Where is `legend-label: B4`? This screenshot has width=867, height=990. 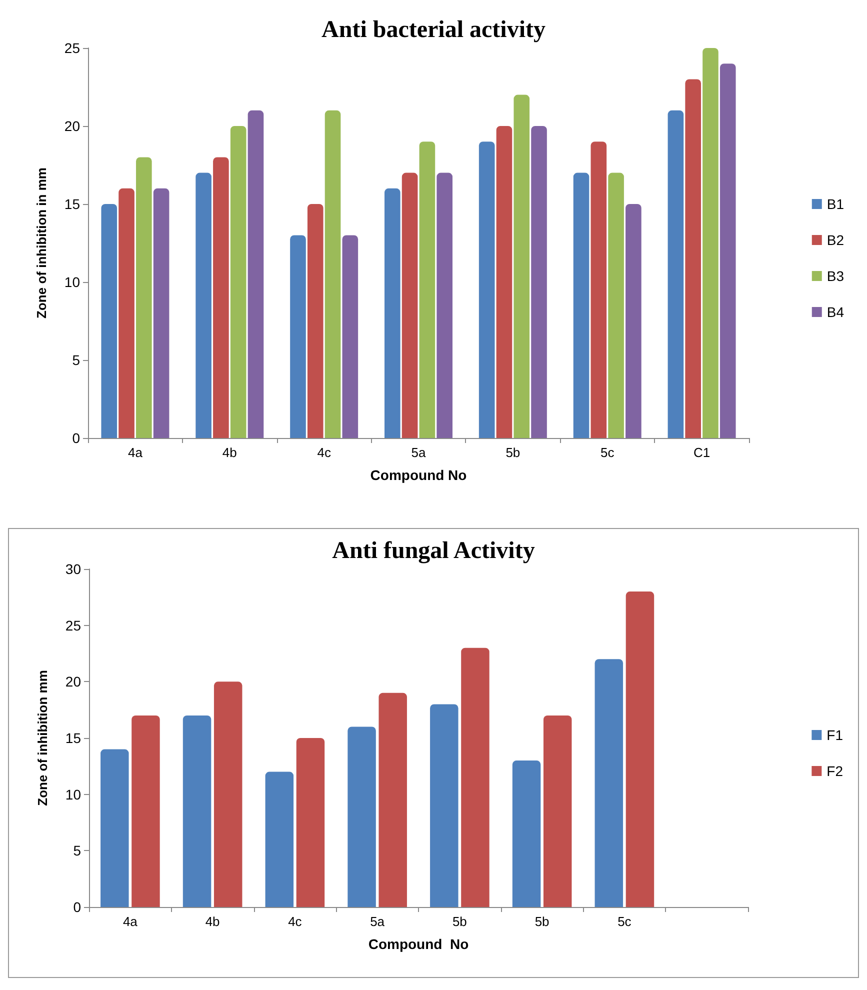 legend-label: B4 is located at coordinates (835, 312).